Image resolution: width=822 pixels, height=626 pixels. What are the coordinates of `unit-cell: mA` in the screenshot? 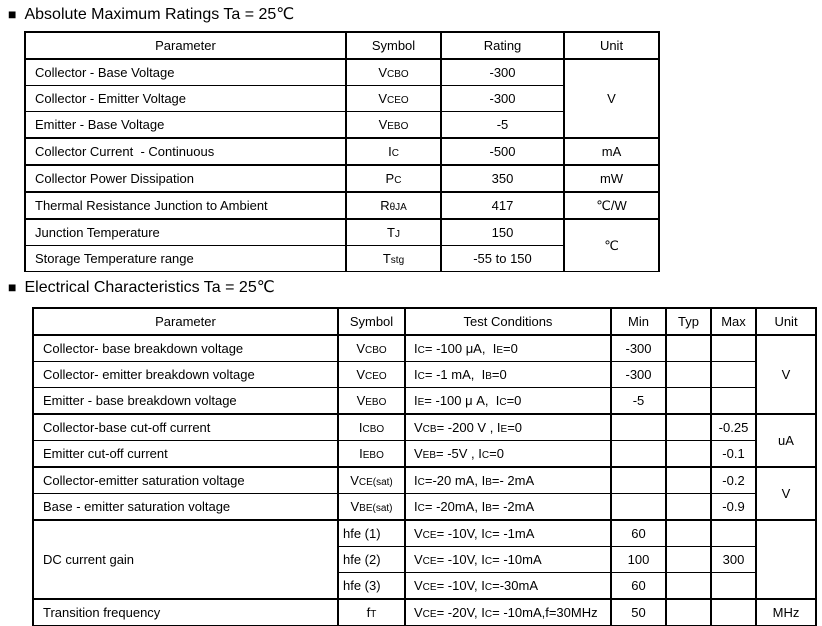 It's located at (611, 151).